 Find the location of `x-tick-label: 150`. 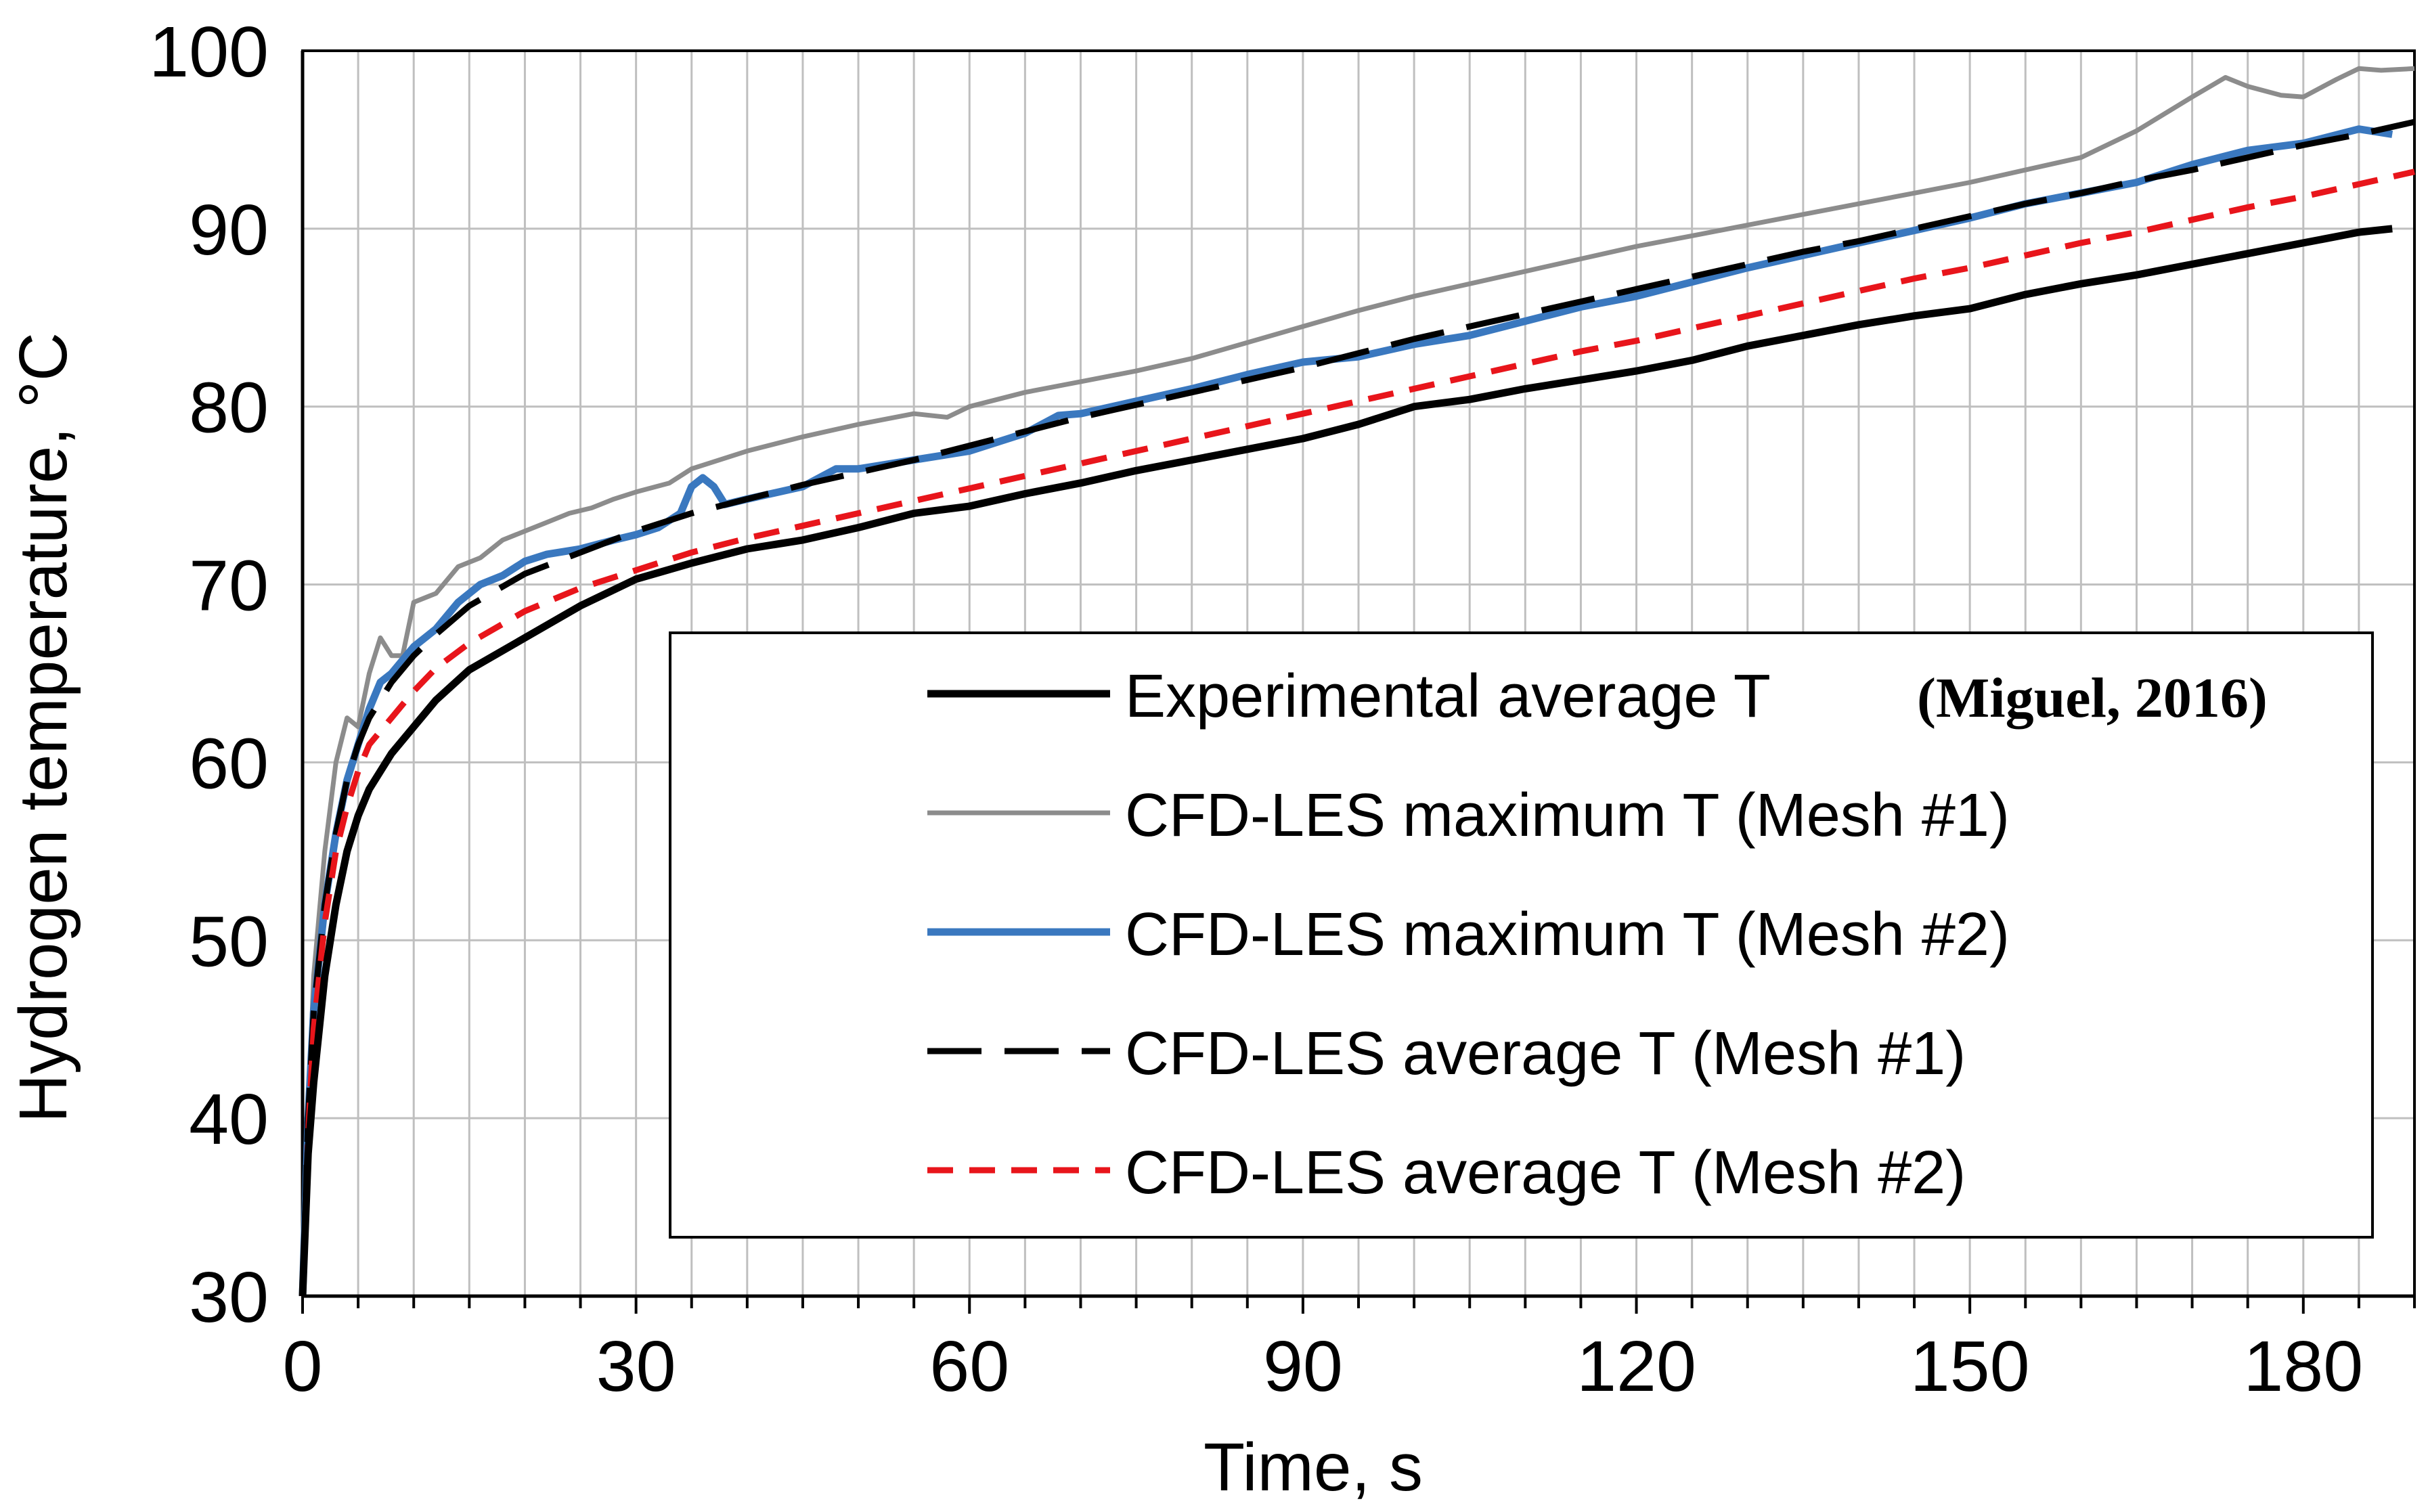

x-tick-label: 150 is located at coordinates (1970, 1366).